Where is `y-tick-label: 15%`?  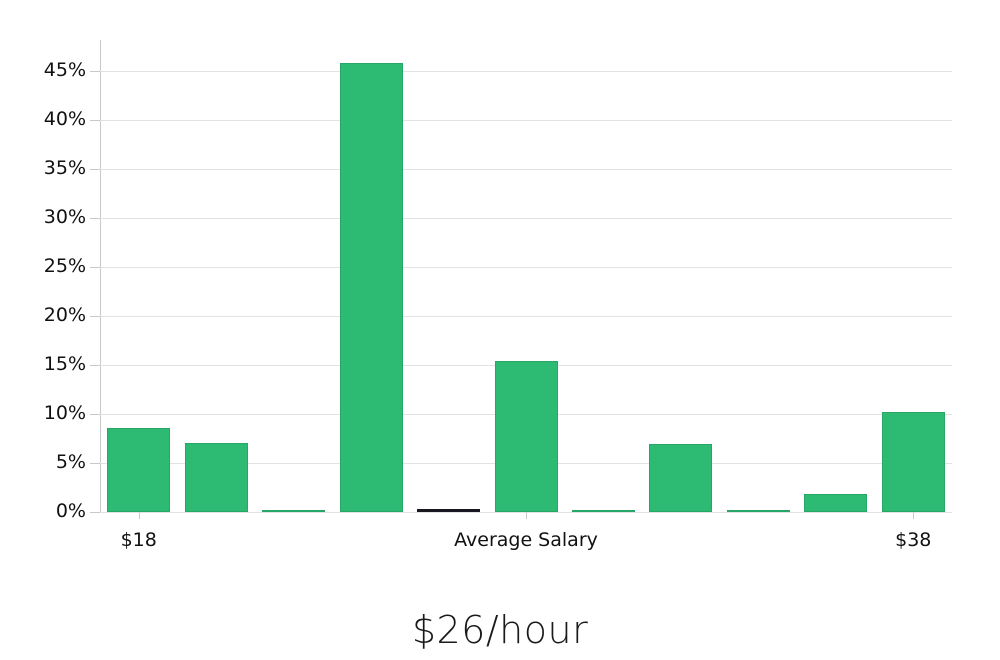 y-tick-label: 15% is located at coordinates (64, 364).